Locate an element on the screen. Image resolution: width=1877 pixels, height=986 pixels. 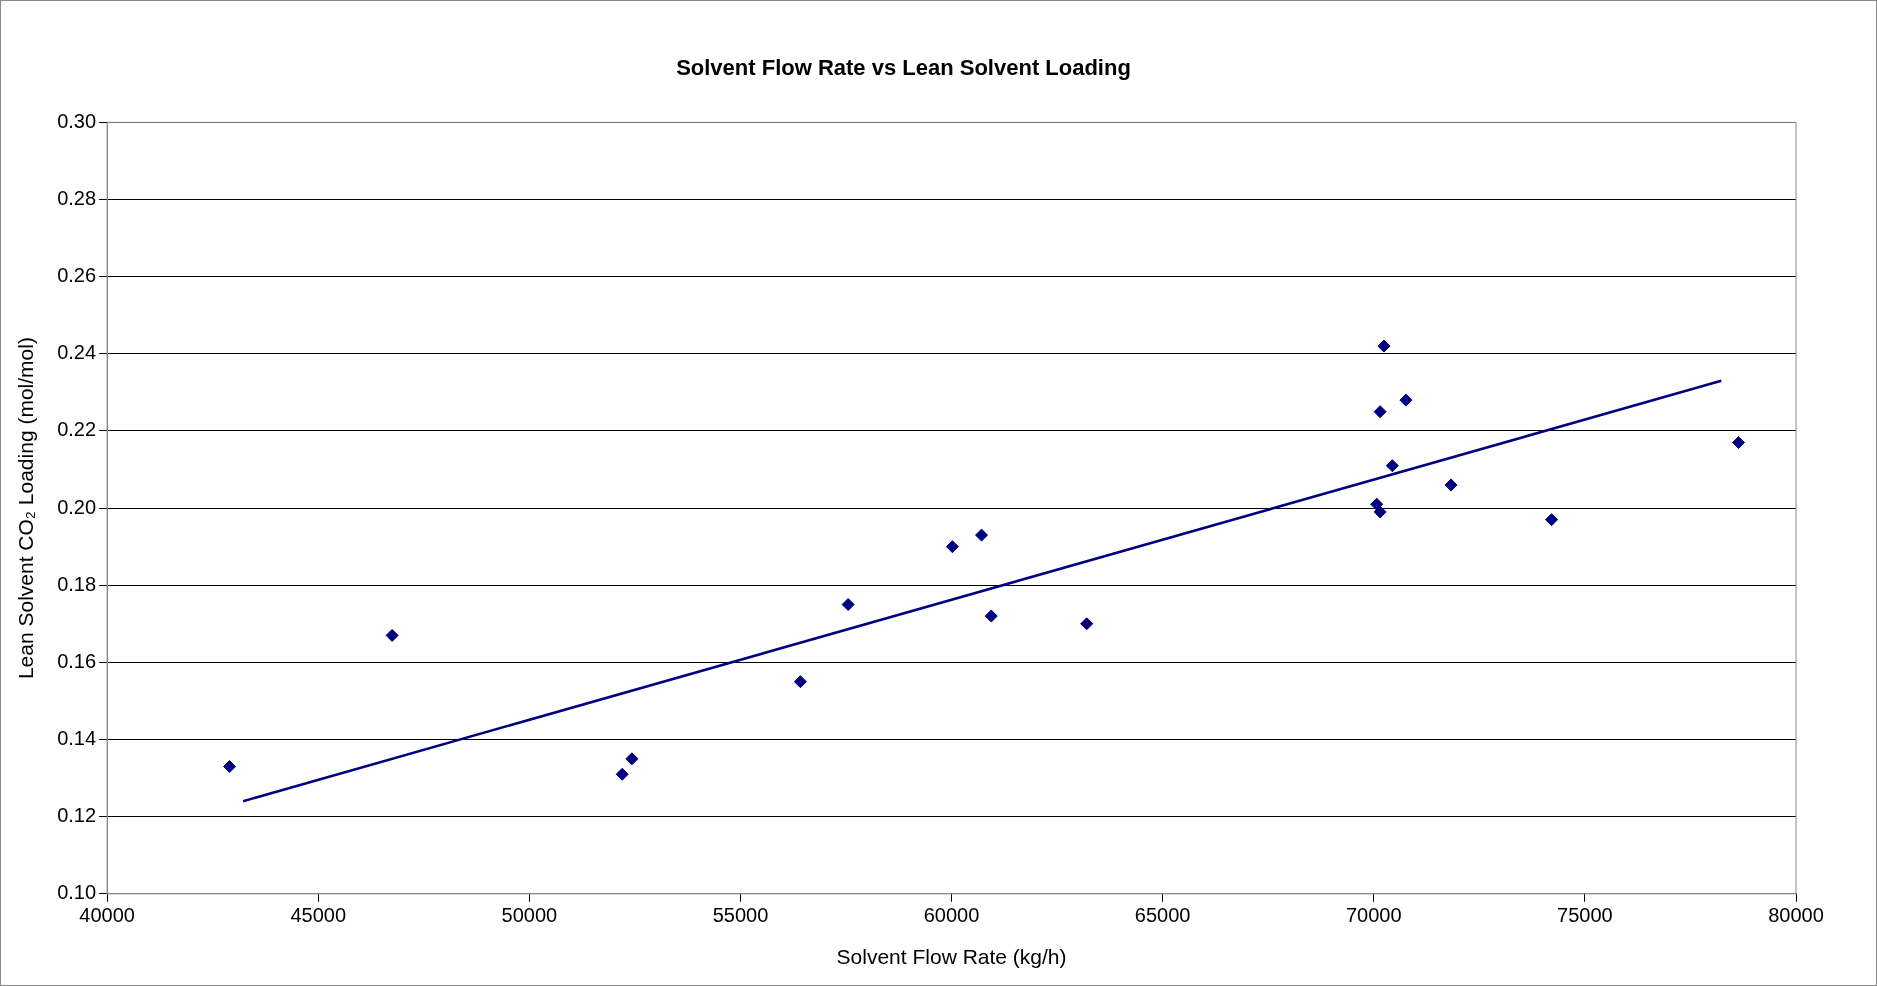
y-tick-label: 0.12 is located at coordinates (77, 815).